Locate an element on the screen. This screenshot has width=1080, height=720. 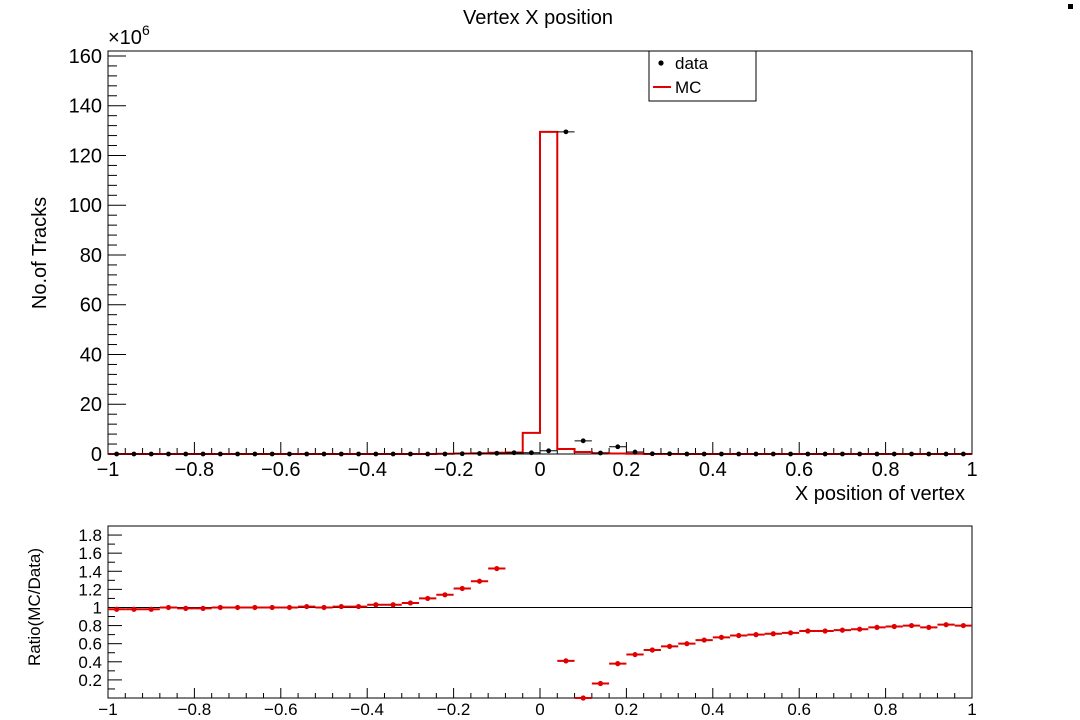
x-tick-label: 0 is located at coordinates (539, 470).